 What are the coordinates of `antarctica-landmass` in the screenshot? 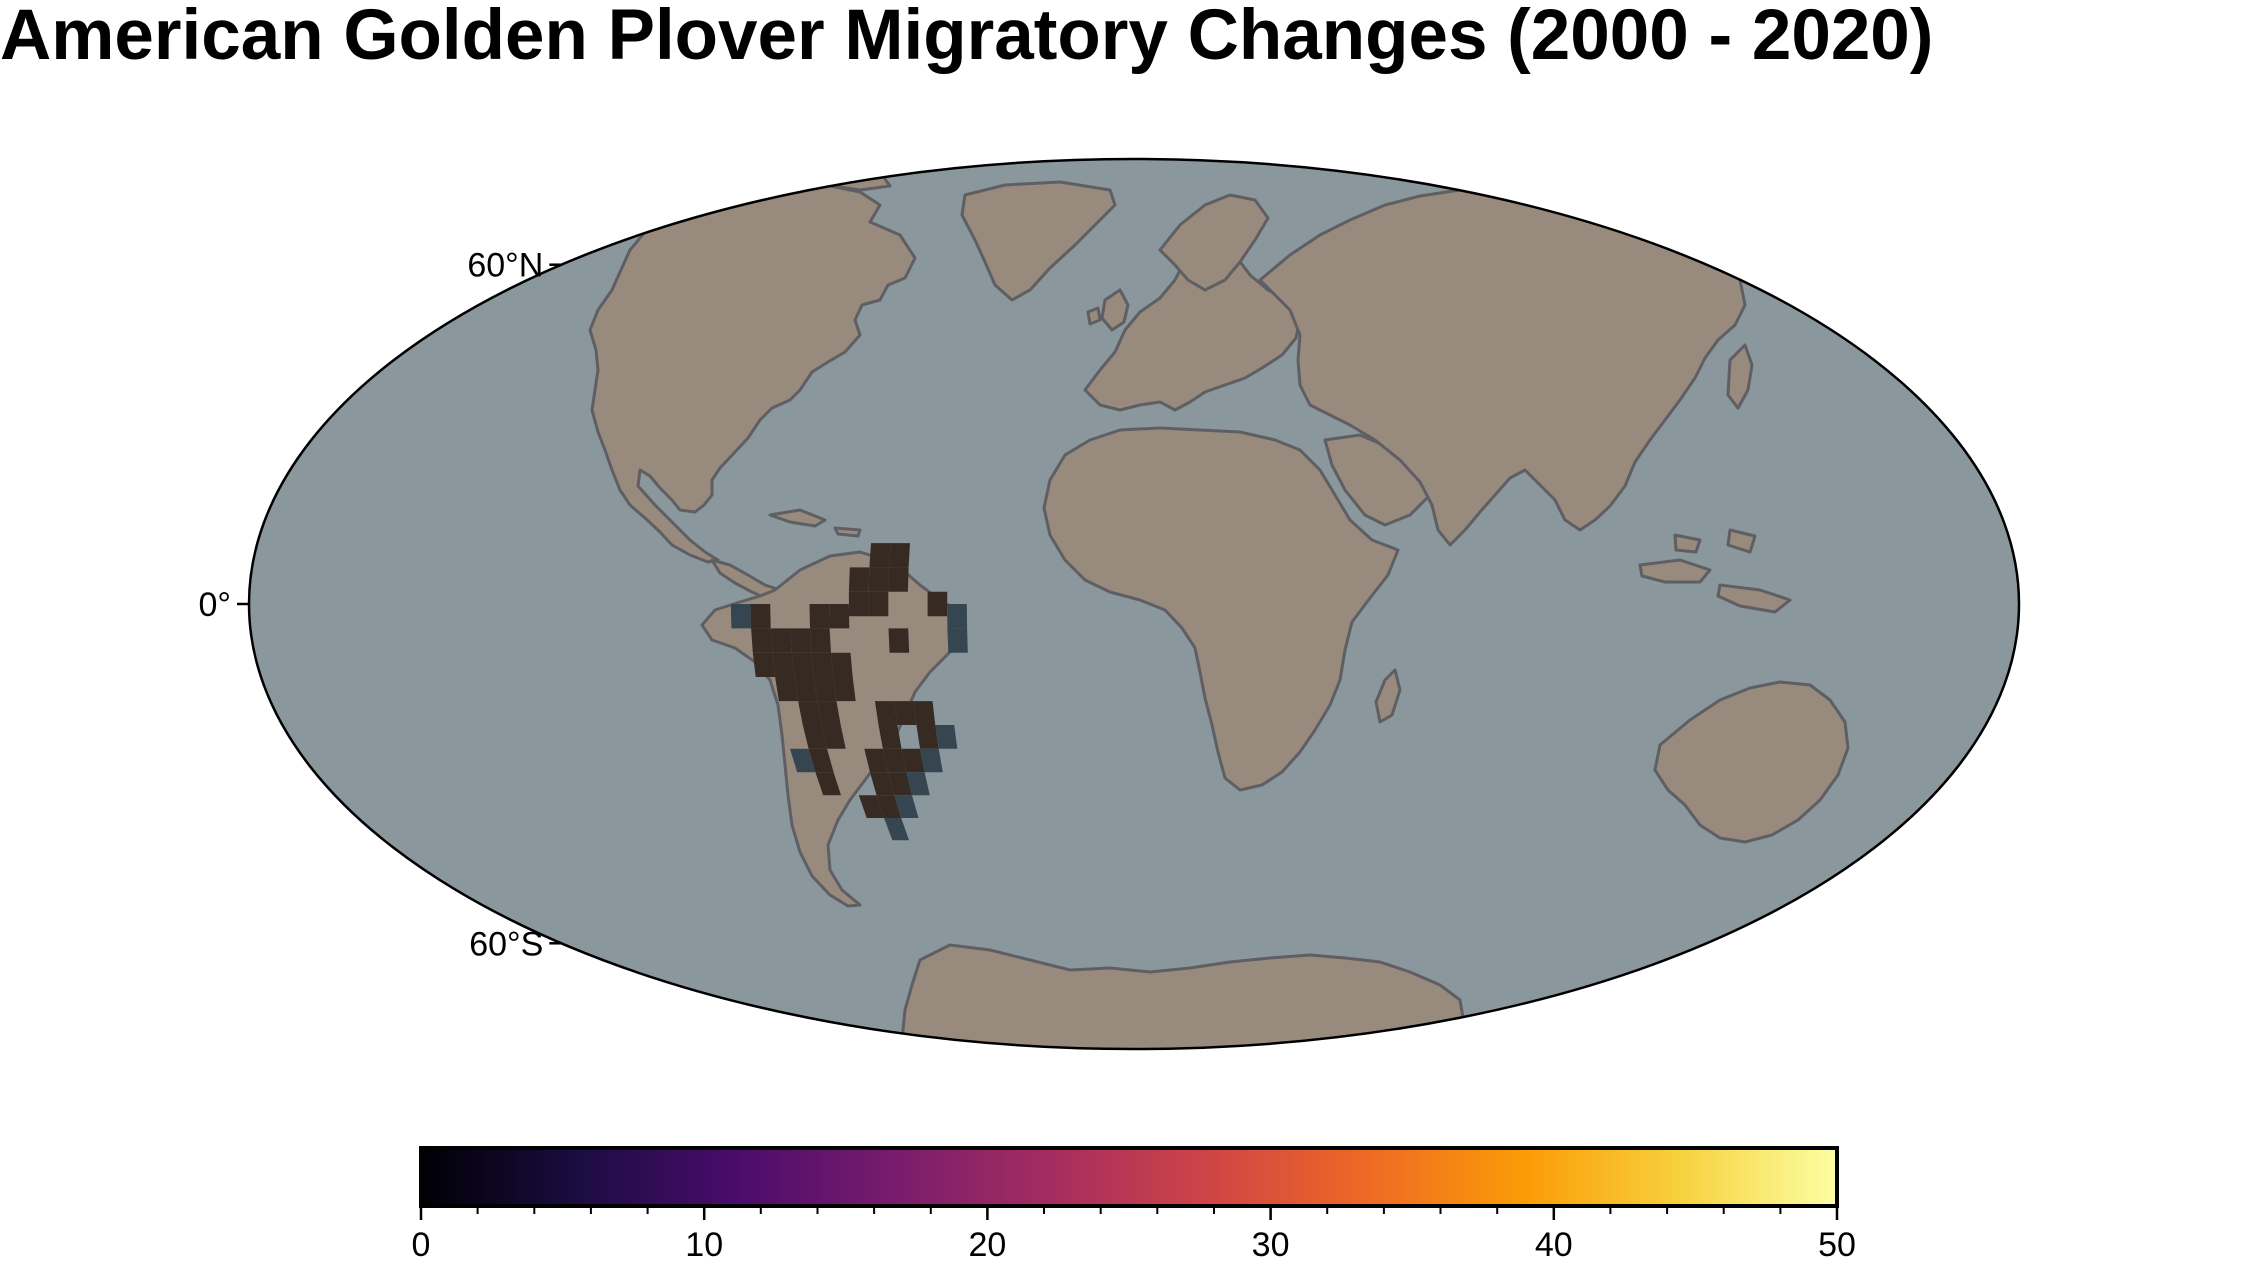 It's located at (1185, 996).